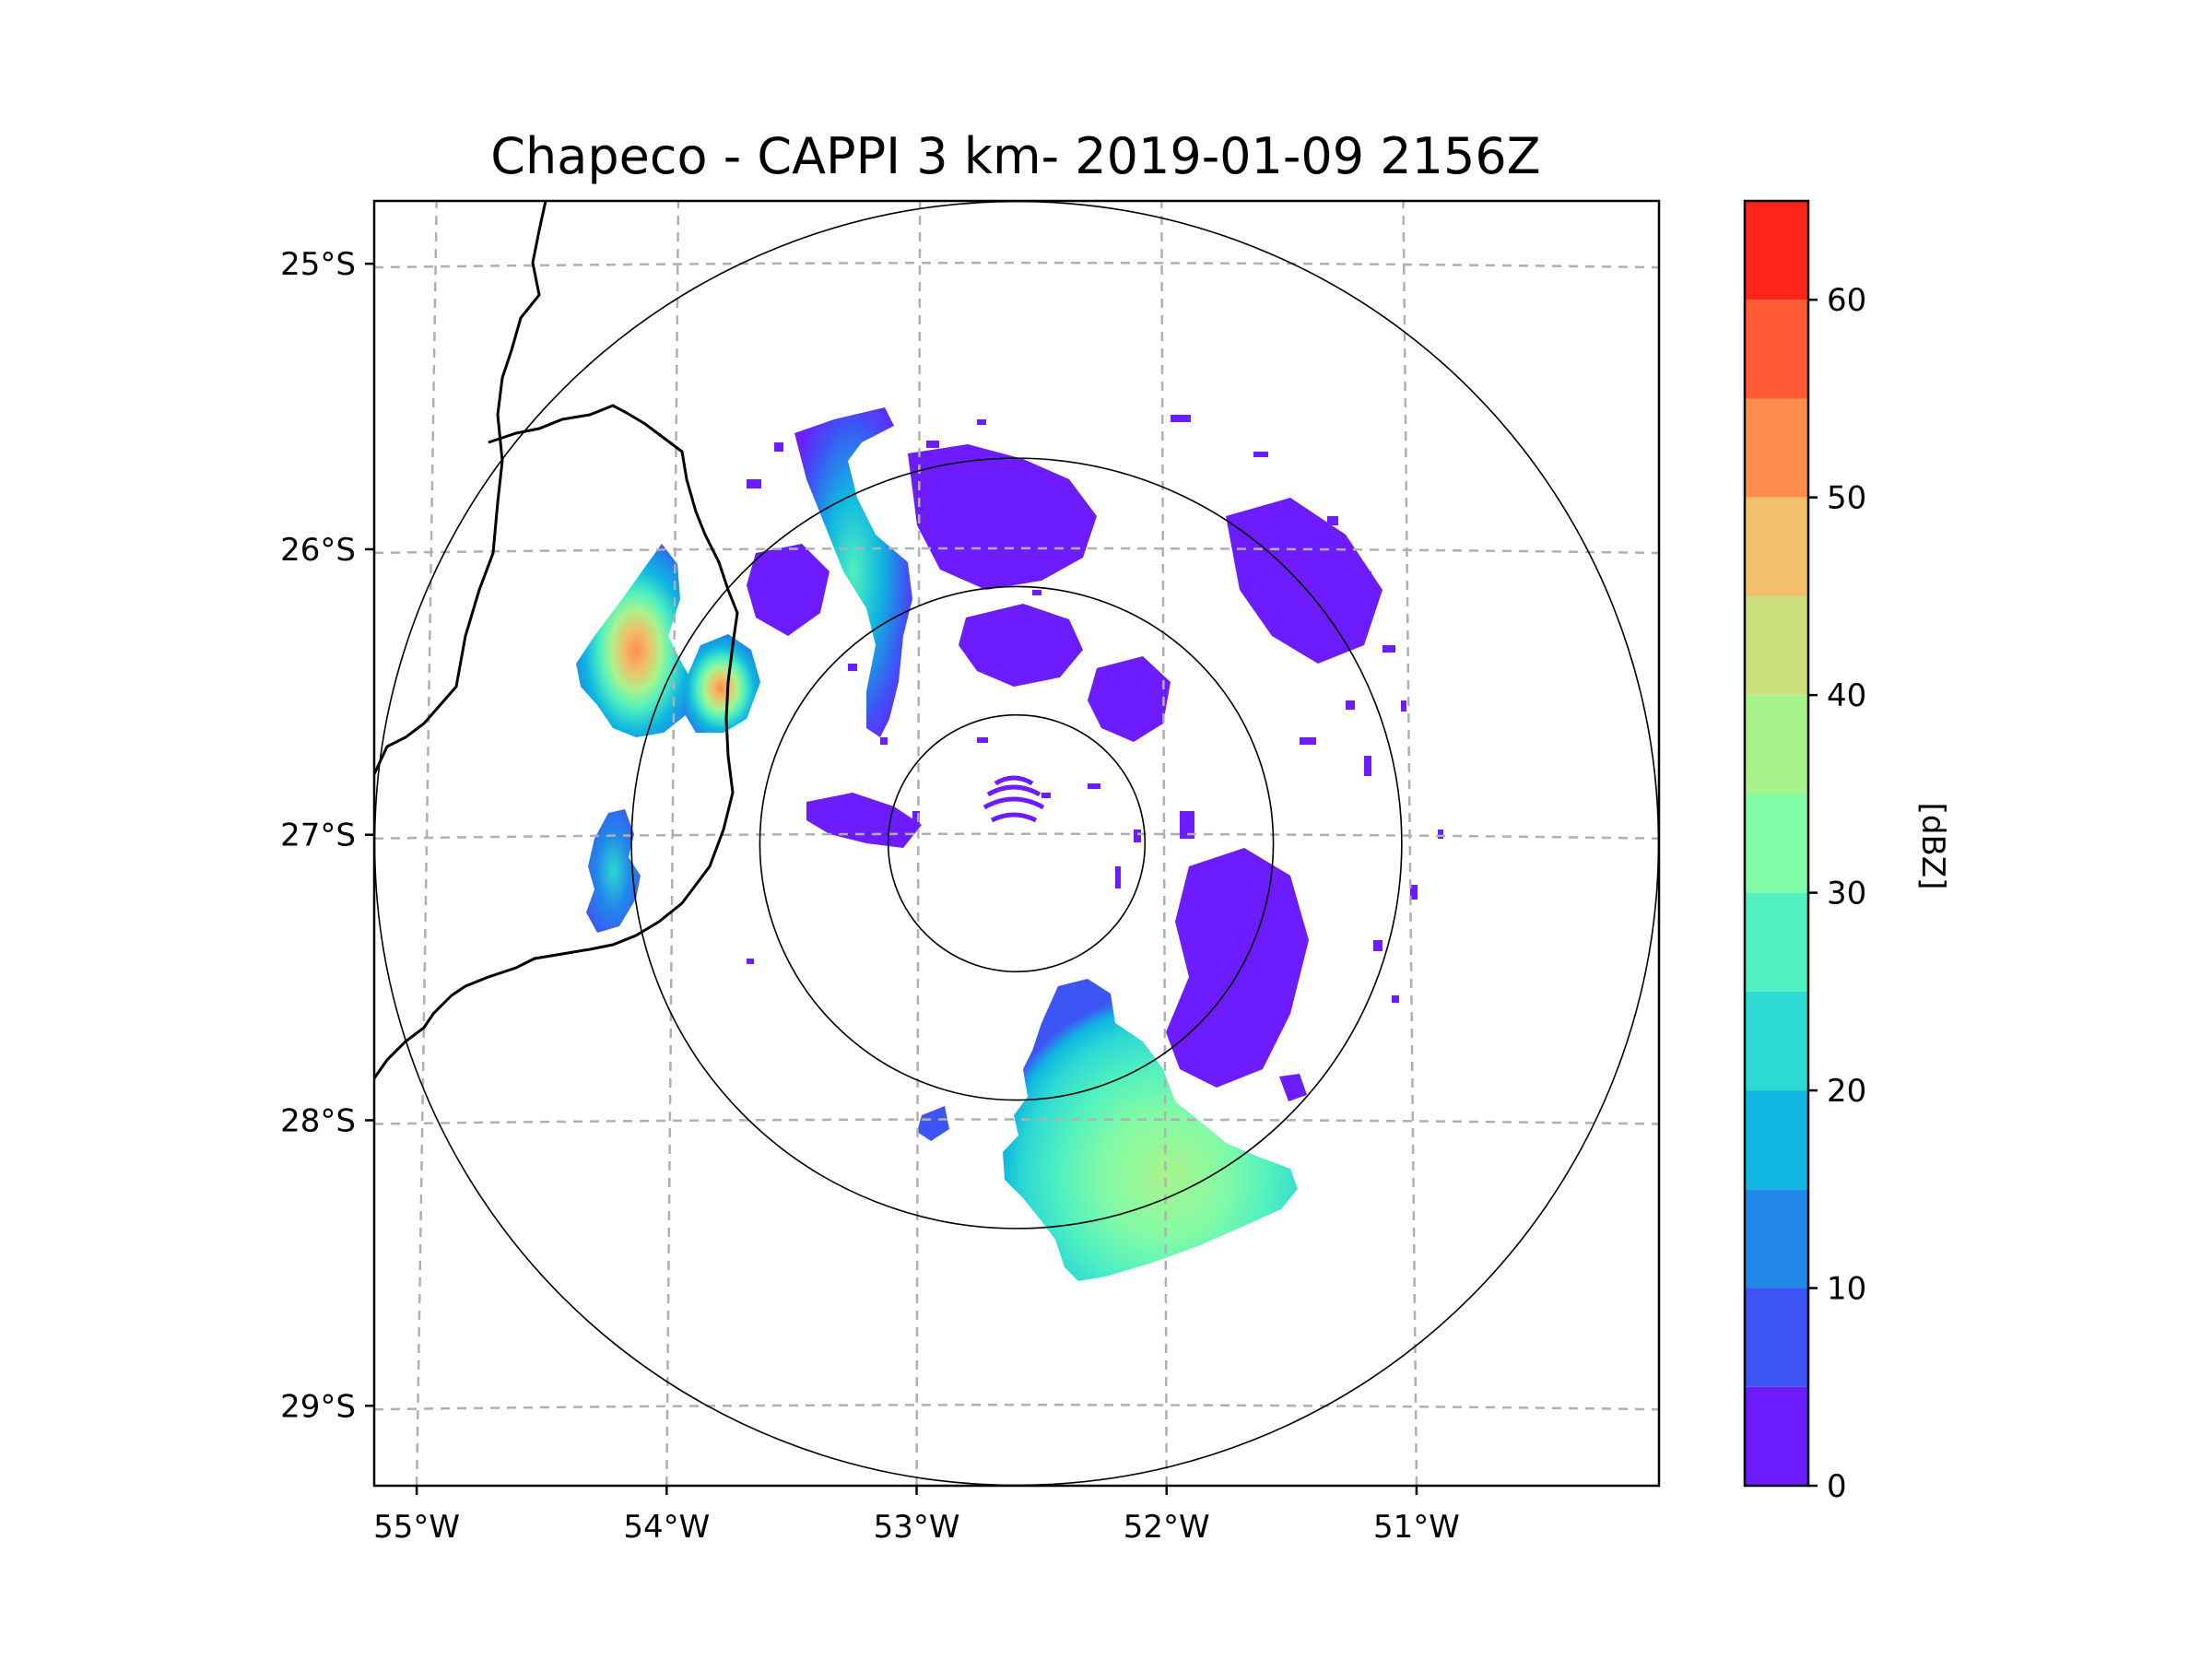 The image size is (2212, 1659). Describe the element at coordinates (1837, 1486) in the screenshot. I see `colorbar-tick-label: 0` at that location.